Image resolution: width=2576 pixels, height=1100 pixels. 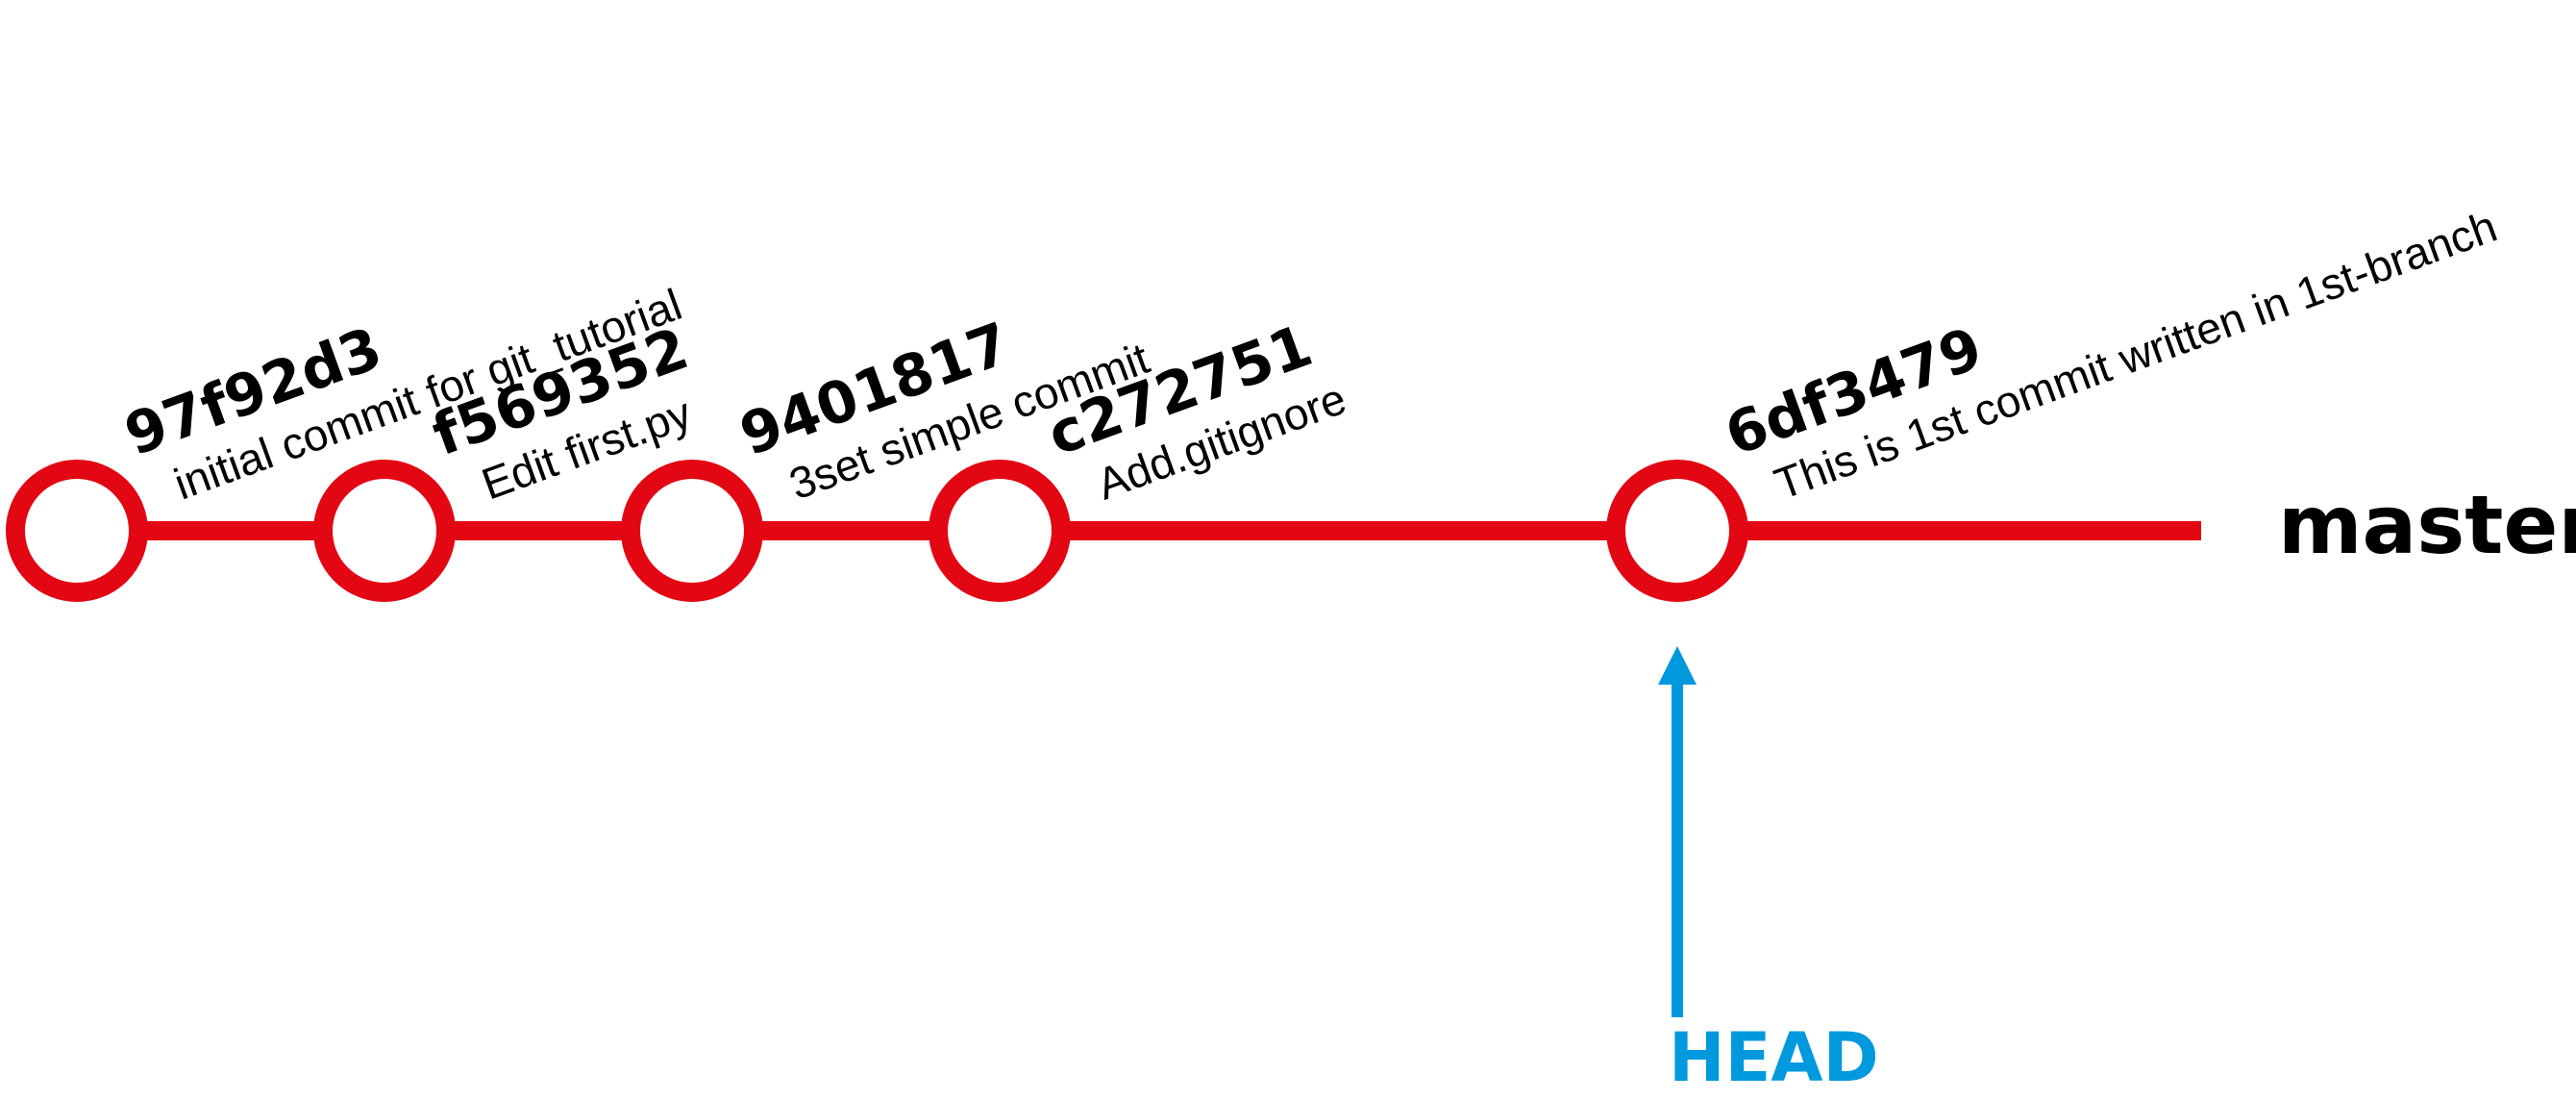 I want to click on branch-name-label: master, so click(x=2427, y=525).